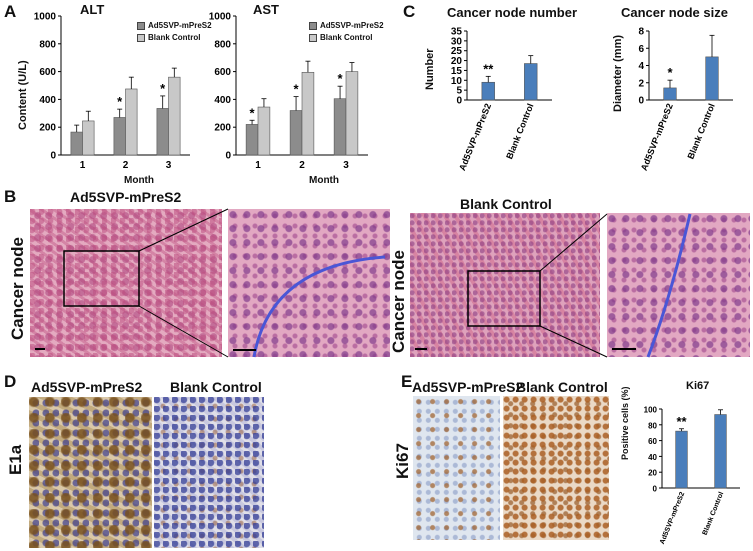  What do you see at coordinates (216, 387) in the screenshot?
I see `d-right-title: Blank Control` at bounding box center [216, 387].